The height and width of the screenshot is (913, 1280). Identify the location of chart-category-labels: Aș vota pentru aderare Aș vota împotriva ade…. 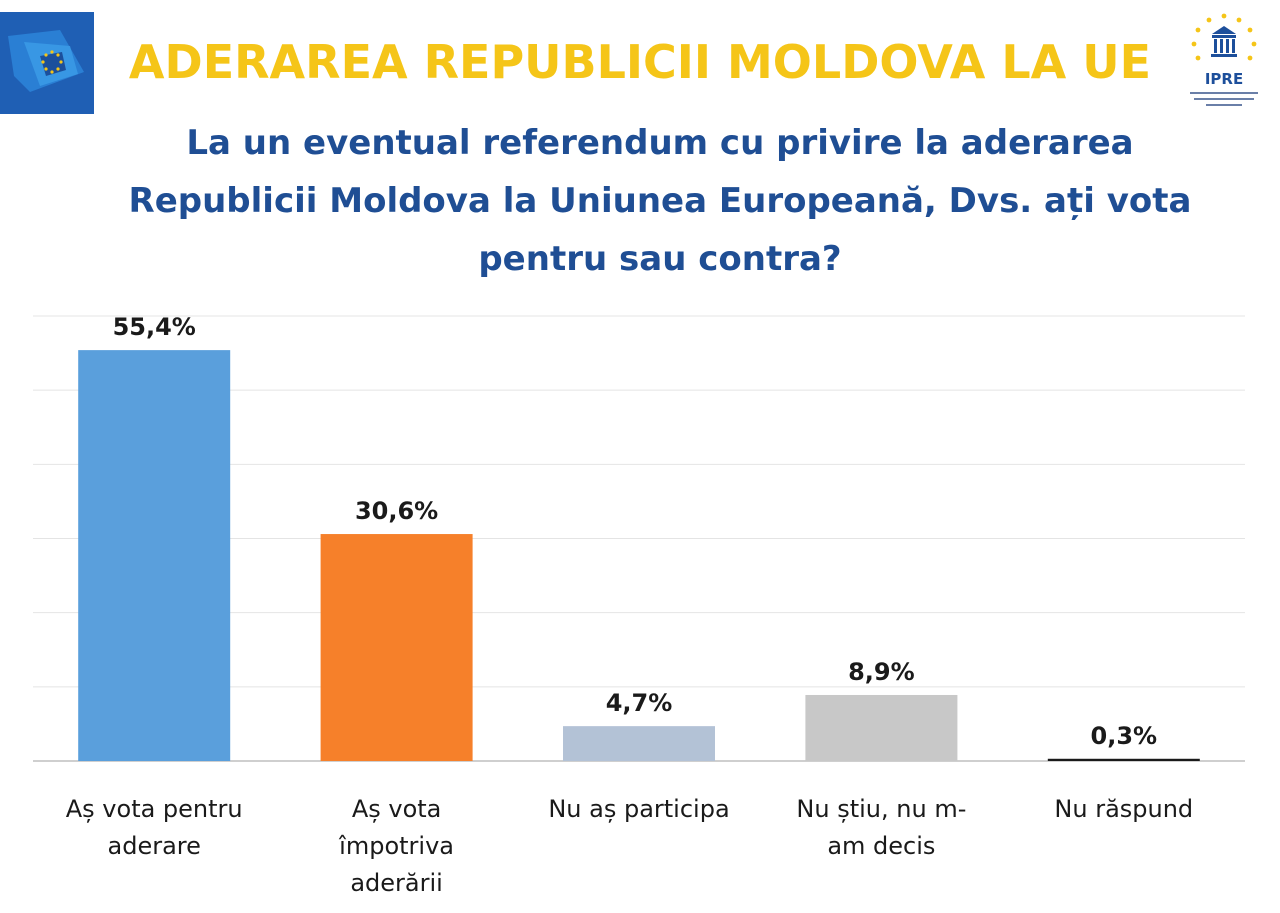
(629, 846).